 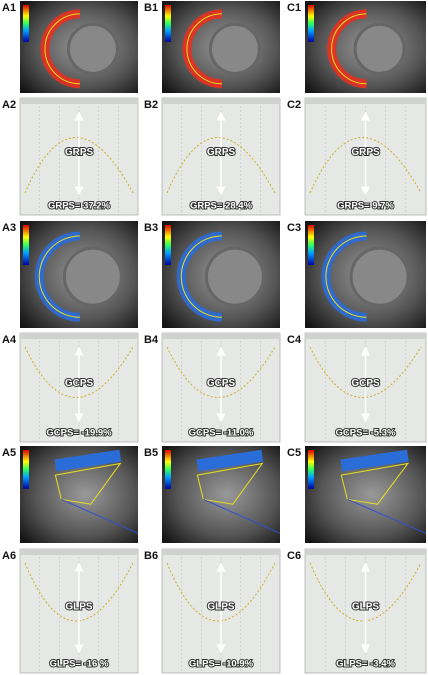 I want to click on panel-label: C2, so click(x=294, y=105).